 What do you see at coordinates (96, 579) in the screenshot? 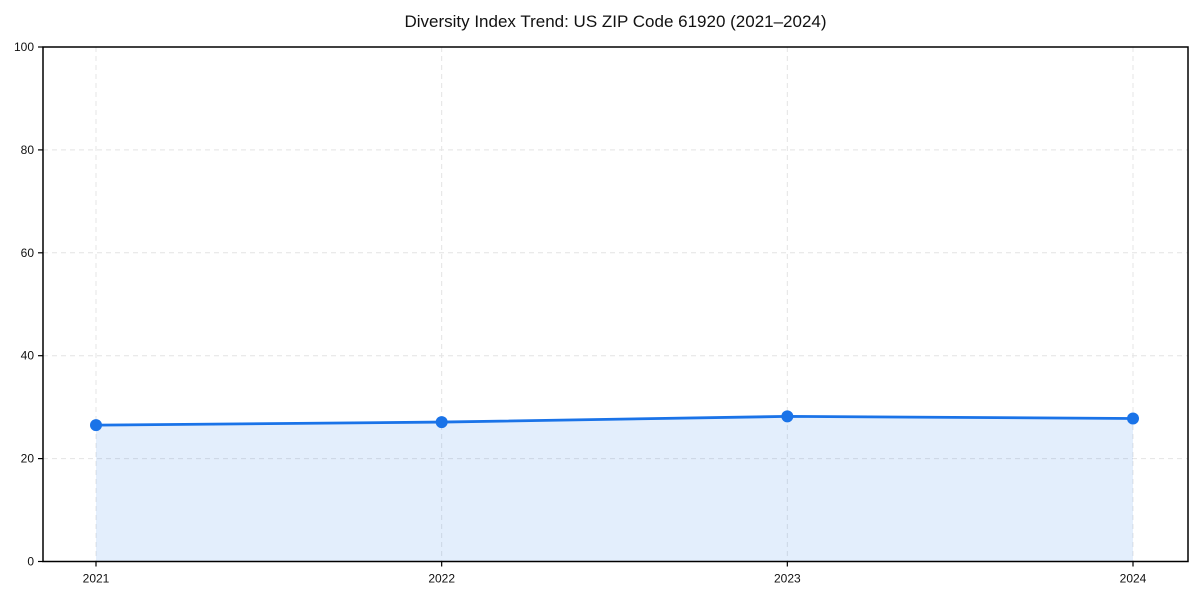
I see `x-tick-label: 2021` at bounding box center [96, 579].